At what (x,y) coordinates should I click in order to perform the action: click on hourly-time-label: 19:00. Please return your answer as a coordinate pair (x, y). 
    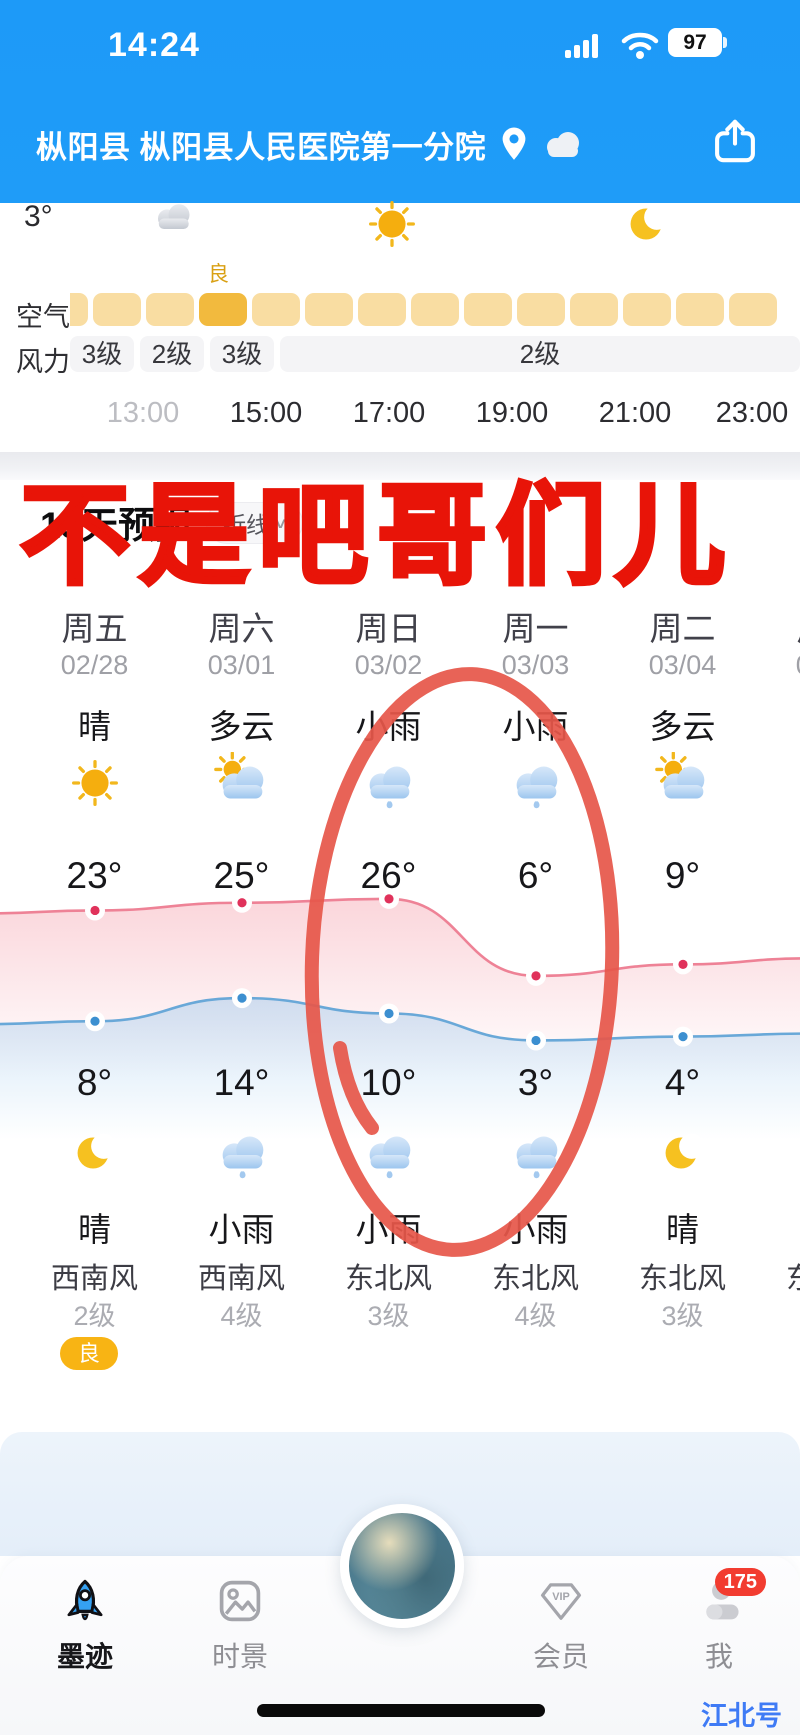
    Looking at the image, I should click on (512, 413).